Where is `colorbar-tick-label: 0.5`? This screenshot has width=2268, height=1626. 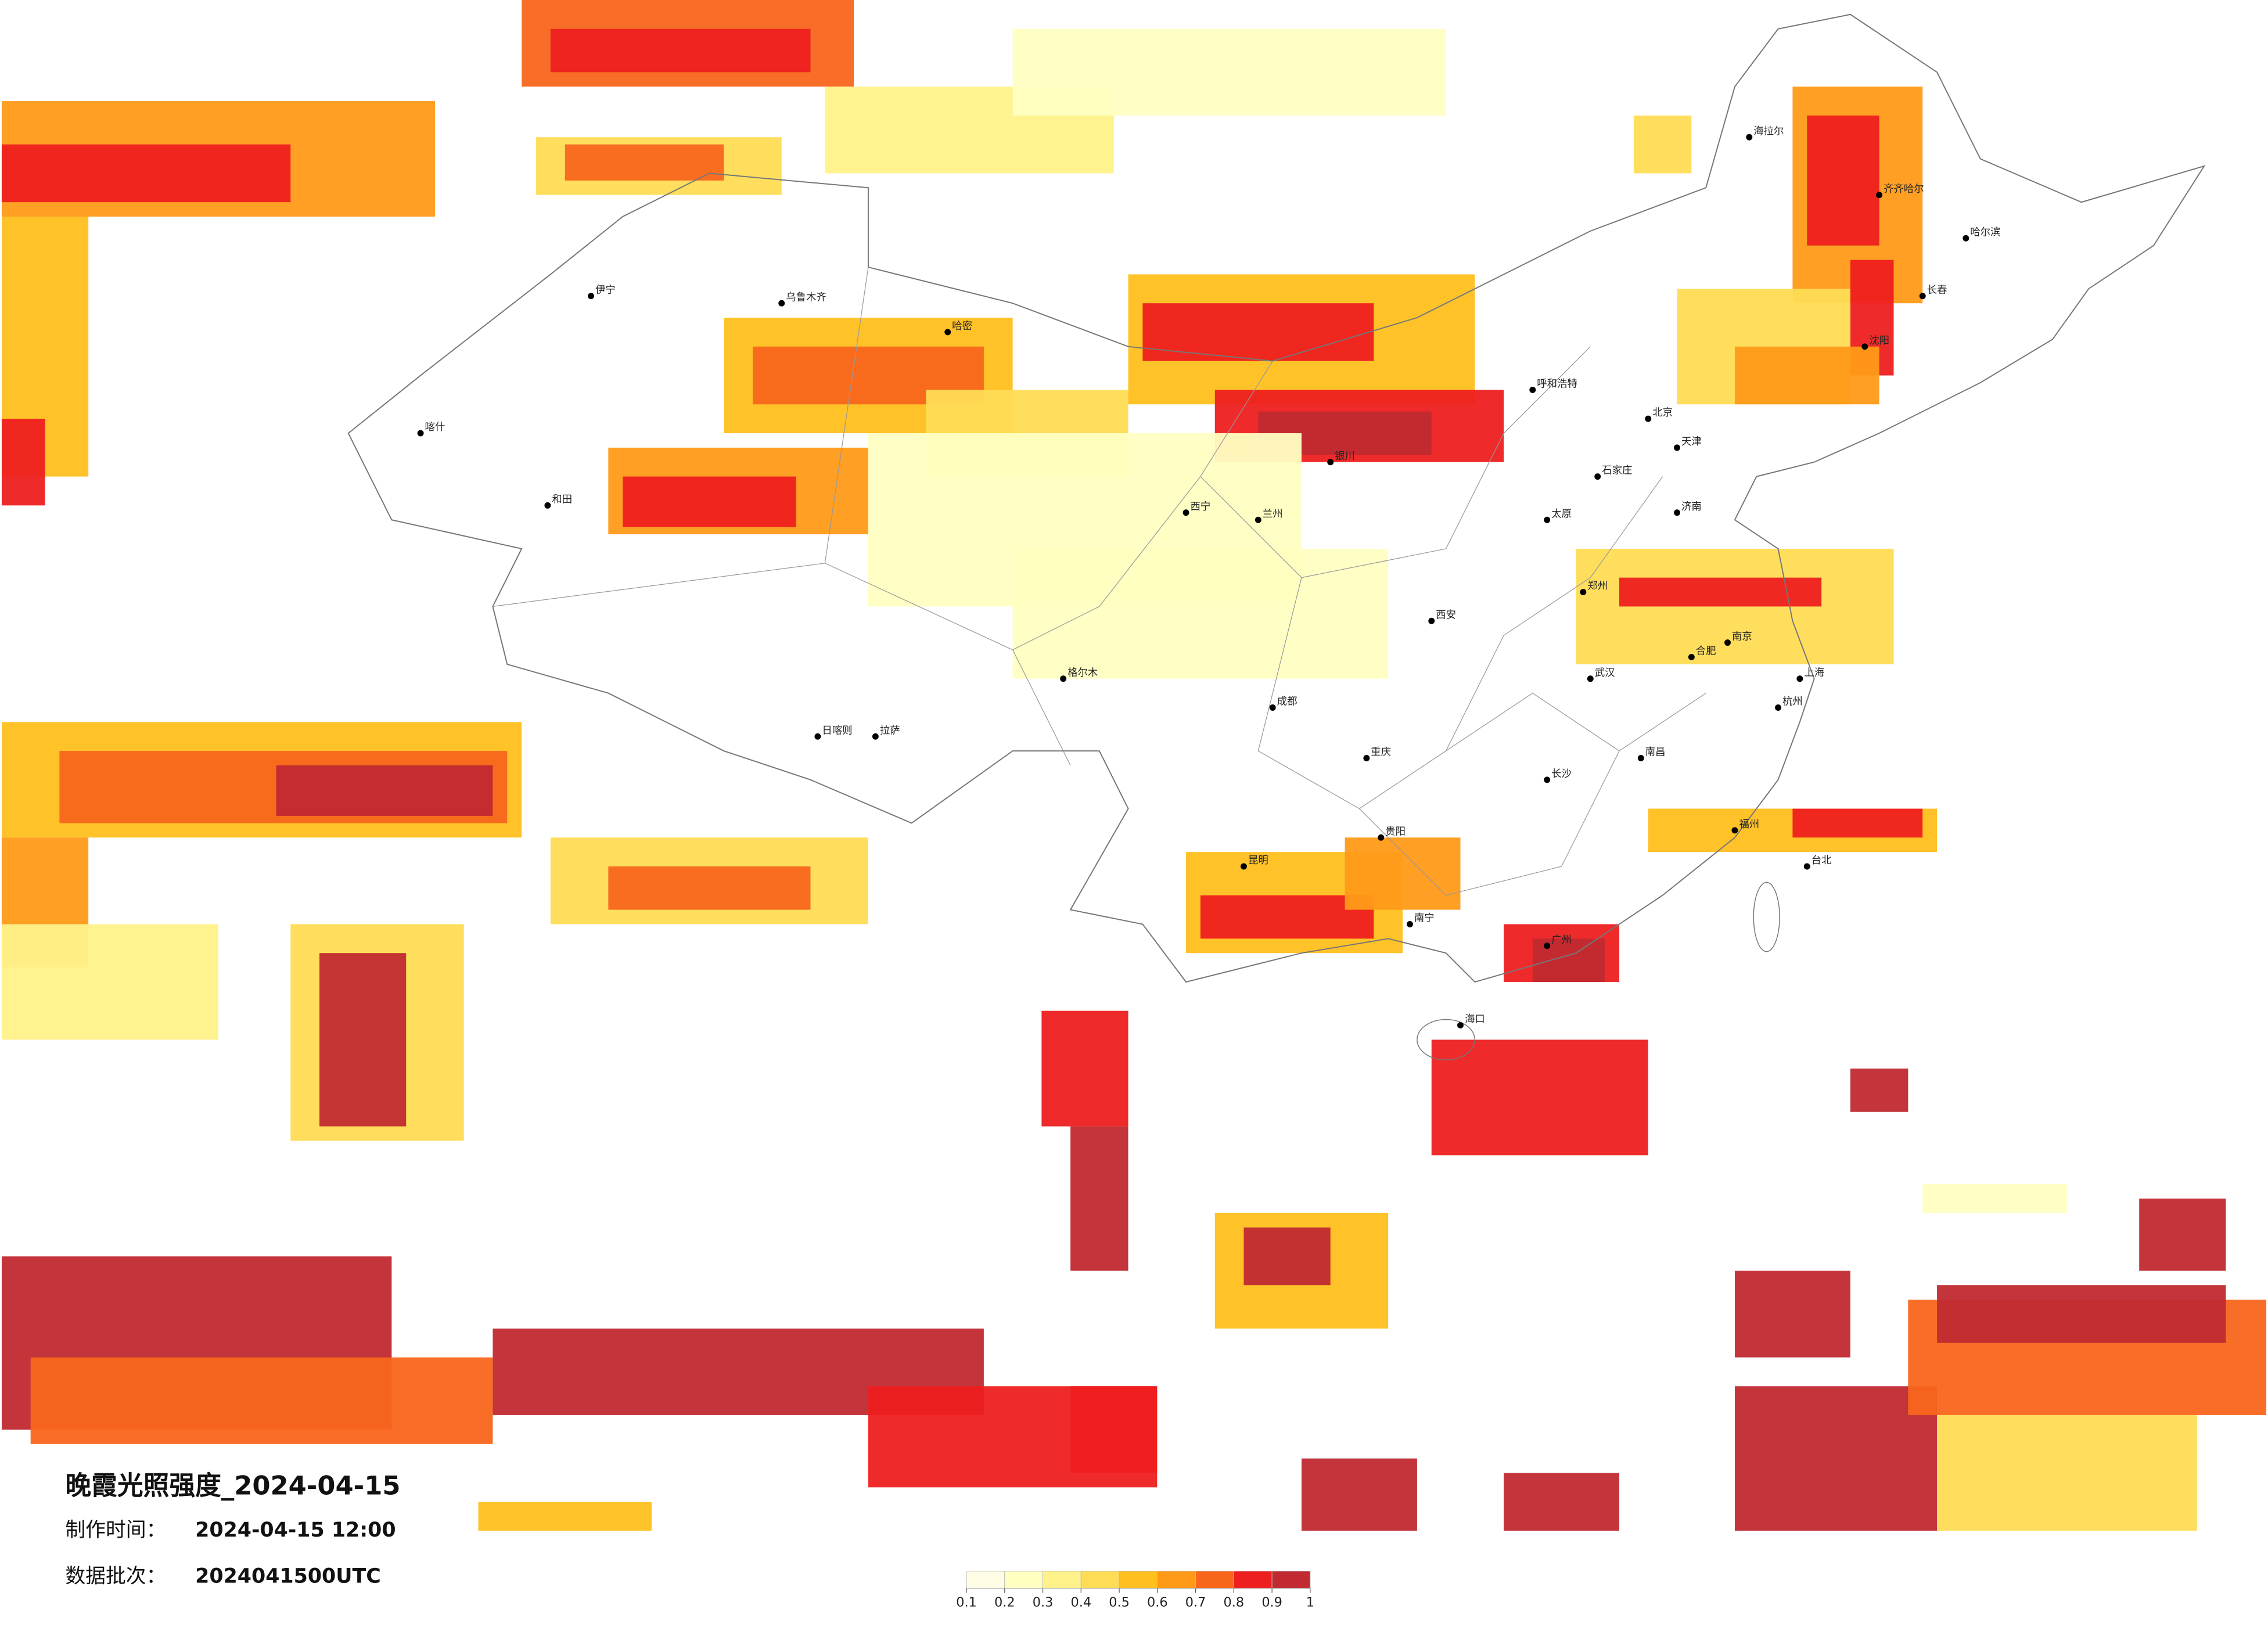 colorbar-tick-label: 0.5 is located at coordinates (1119, 1602).